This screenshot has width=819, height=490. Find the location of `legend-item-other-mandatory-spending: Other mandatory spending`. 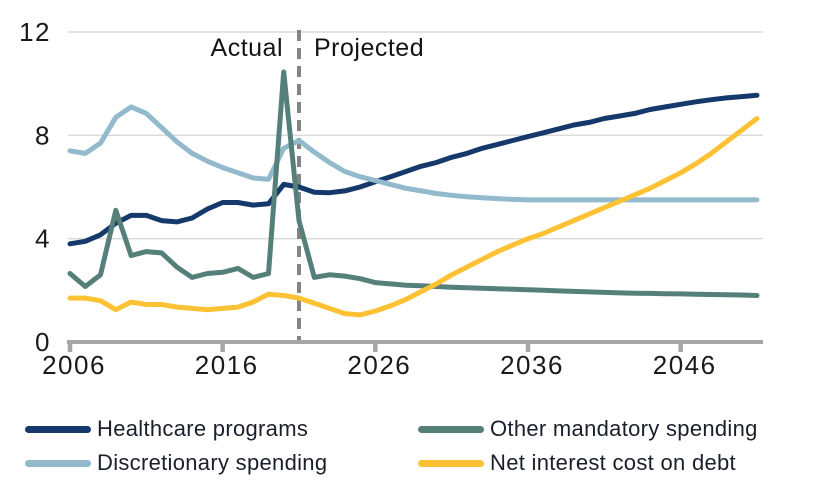

legend-item-other-mandatory-spending: Other mandatory spending is located at coordinates (588, 429).